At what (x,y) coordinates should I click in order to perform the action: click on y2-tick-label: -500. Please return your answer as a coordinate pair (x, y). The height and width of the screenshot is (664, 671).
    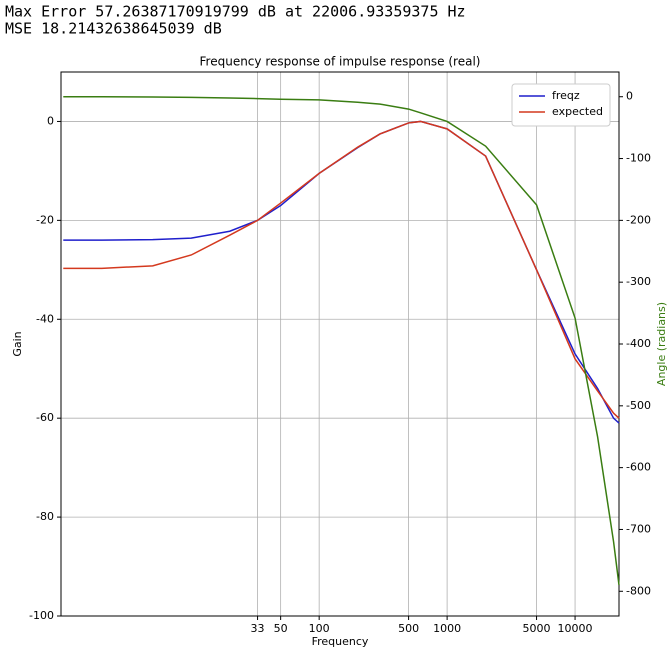
    Looking at the image, I should click on (638, 405).